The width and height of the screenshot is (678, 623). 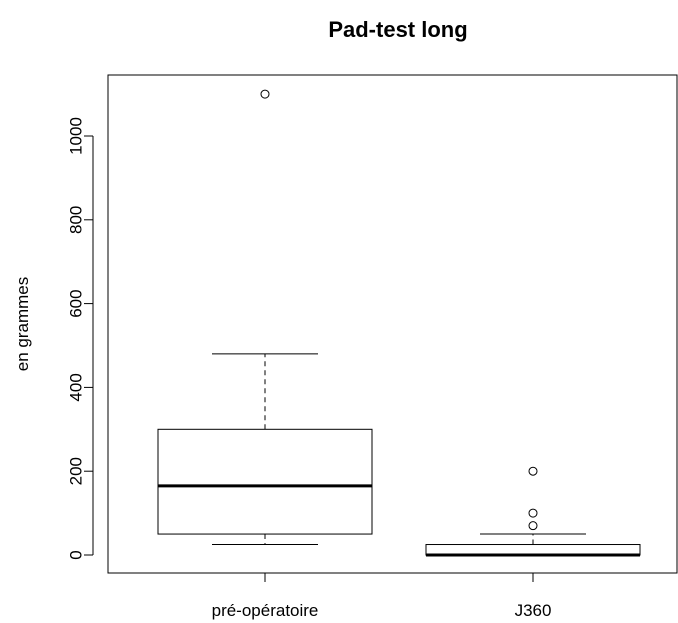 What do you see at coordinates (265, 610) in the screenshot?
I see `x-tick-label: pré-opératoire` at bounding box center [265, 610].